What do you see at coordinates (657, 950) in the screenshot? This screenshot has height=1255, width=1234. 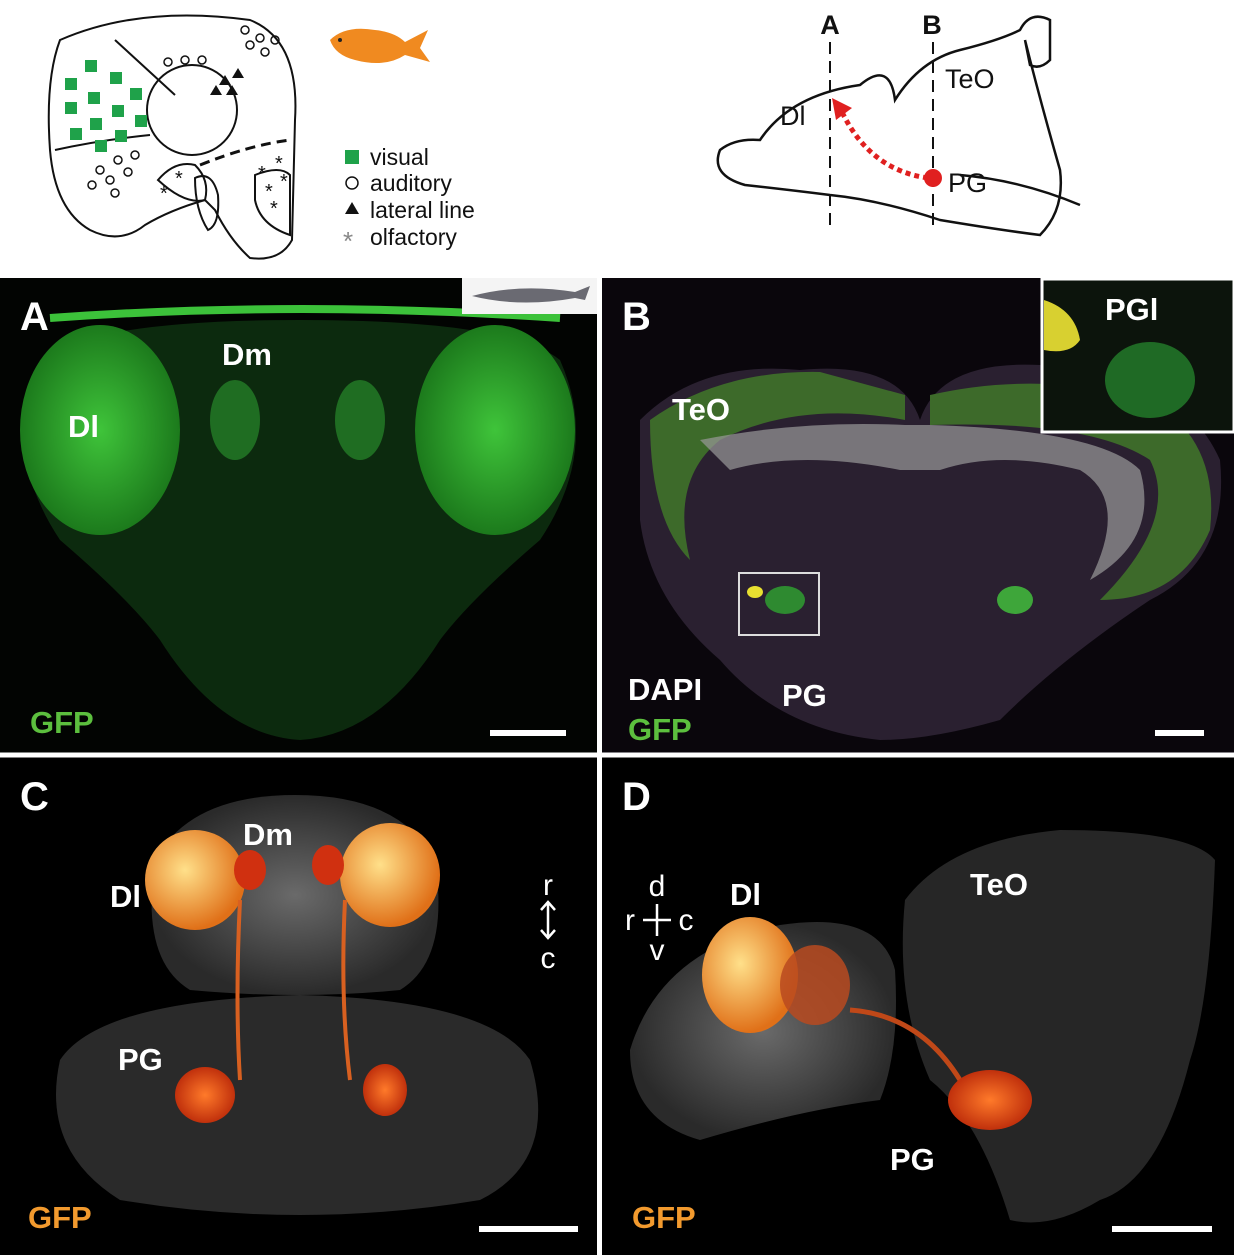 I see `axis-label: v` at bounding box center [657, 950].